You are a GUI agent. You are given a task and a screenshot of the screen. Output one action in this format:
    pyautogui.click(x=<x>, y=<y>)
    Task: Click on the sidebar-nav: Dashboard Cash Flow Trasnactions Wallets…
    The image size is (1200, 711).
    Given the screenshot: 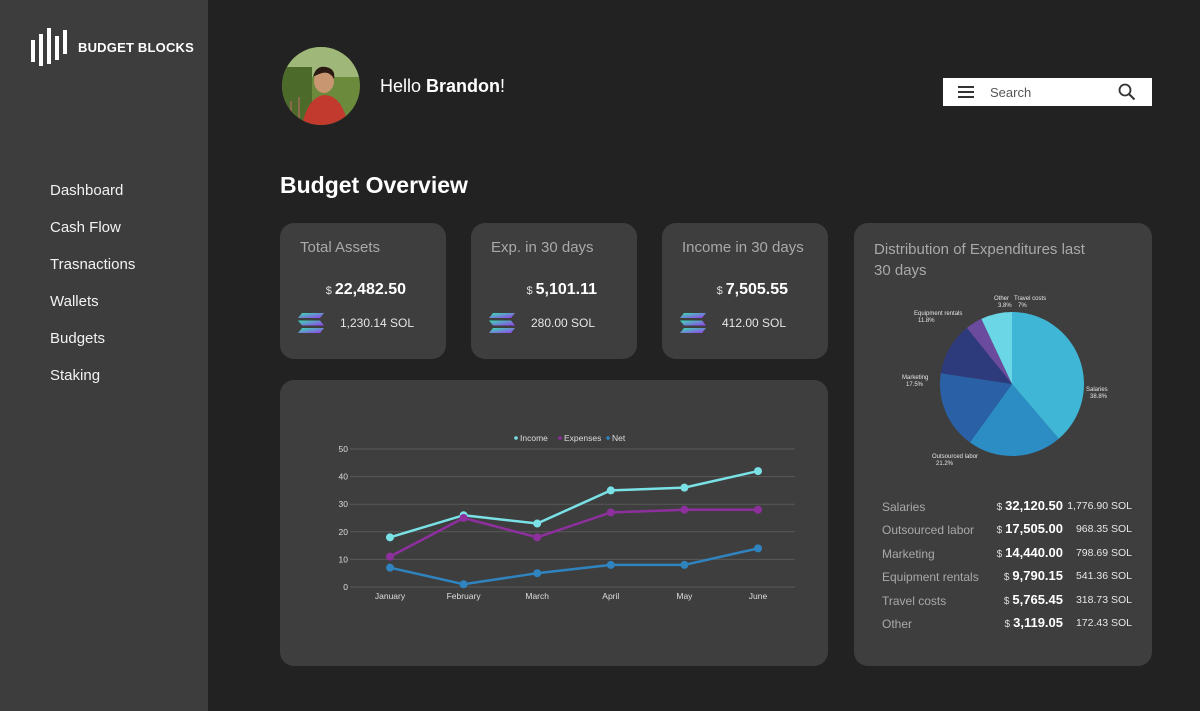 What is the action you would take?
    pyautogui.click(x=92, y=292)
    